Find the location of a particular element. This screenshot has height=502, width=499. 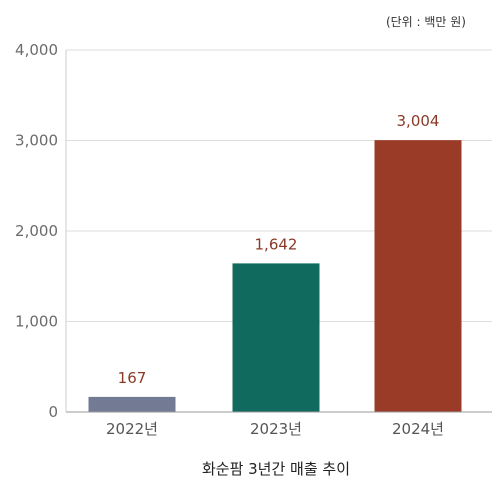

y-tick-label: 2,000 is located at coordinates (36, 231).